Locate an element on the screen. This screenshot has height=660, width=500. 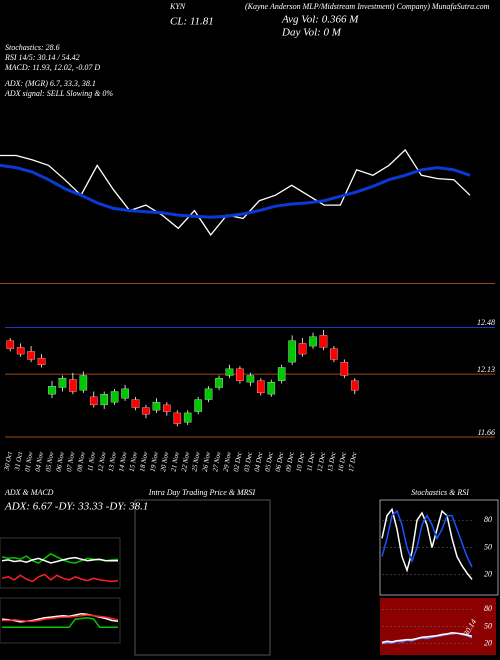
x-tick-label: 04 Nov is located at coordinates (40, 461).